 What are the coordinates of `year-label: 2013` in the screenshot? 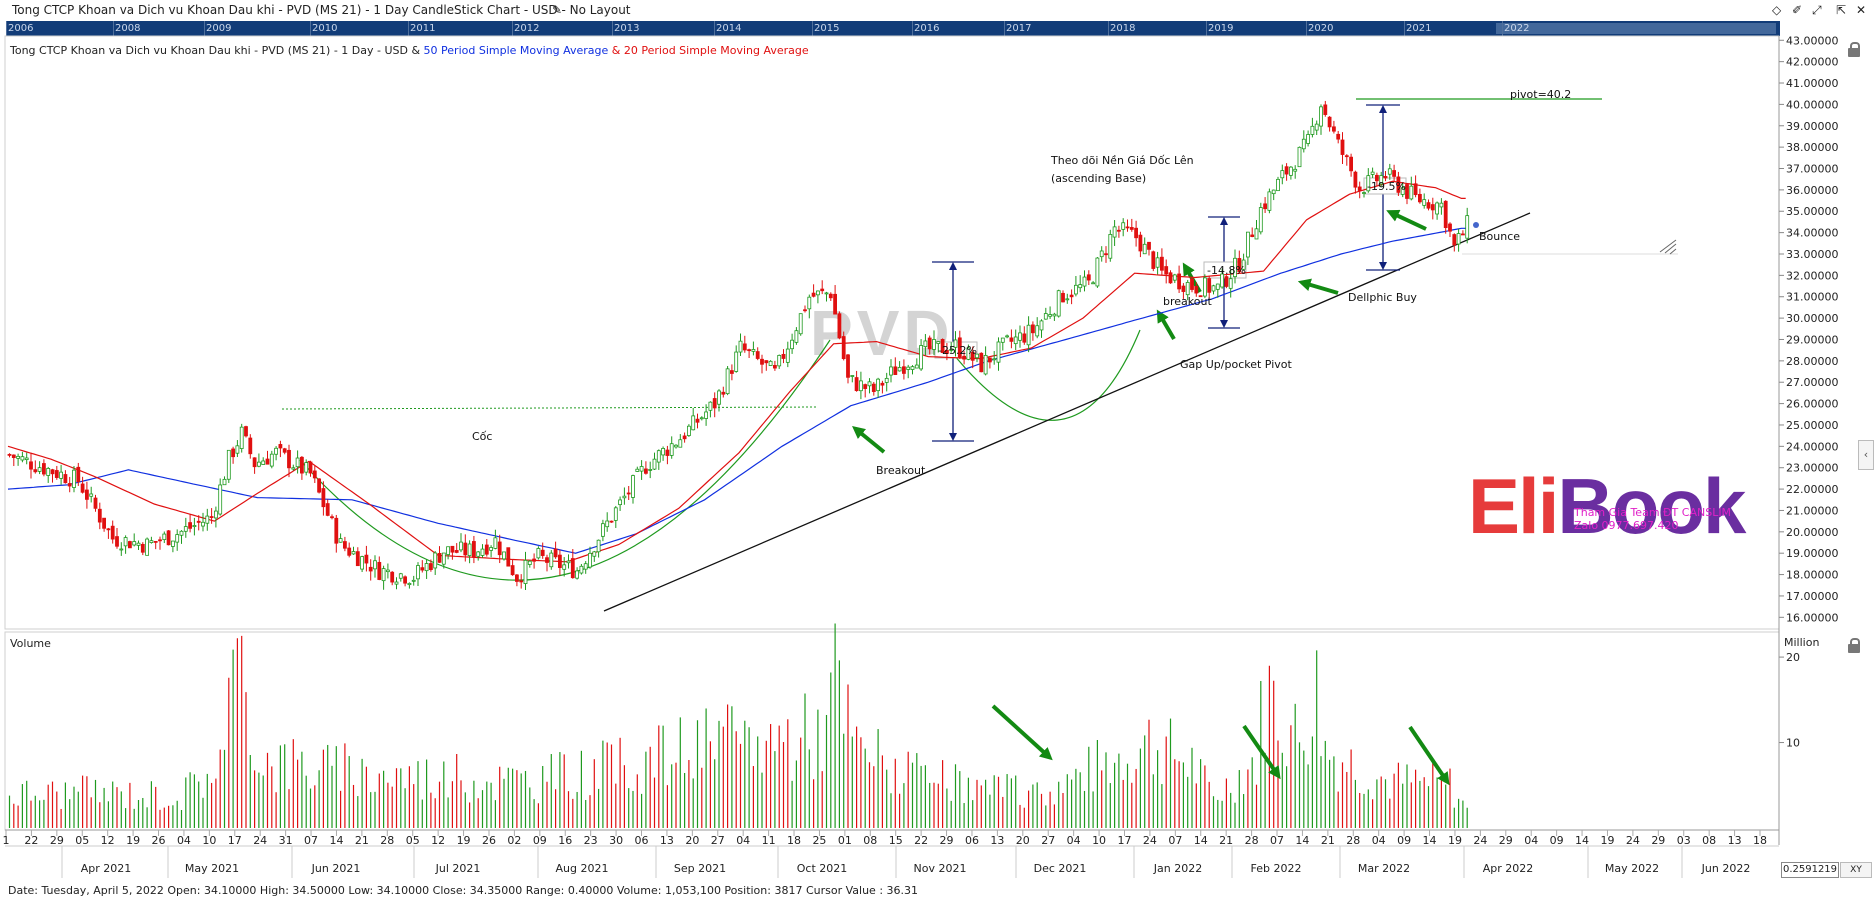 It's located at (627, 28).